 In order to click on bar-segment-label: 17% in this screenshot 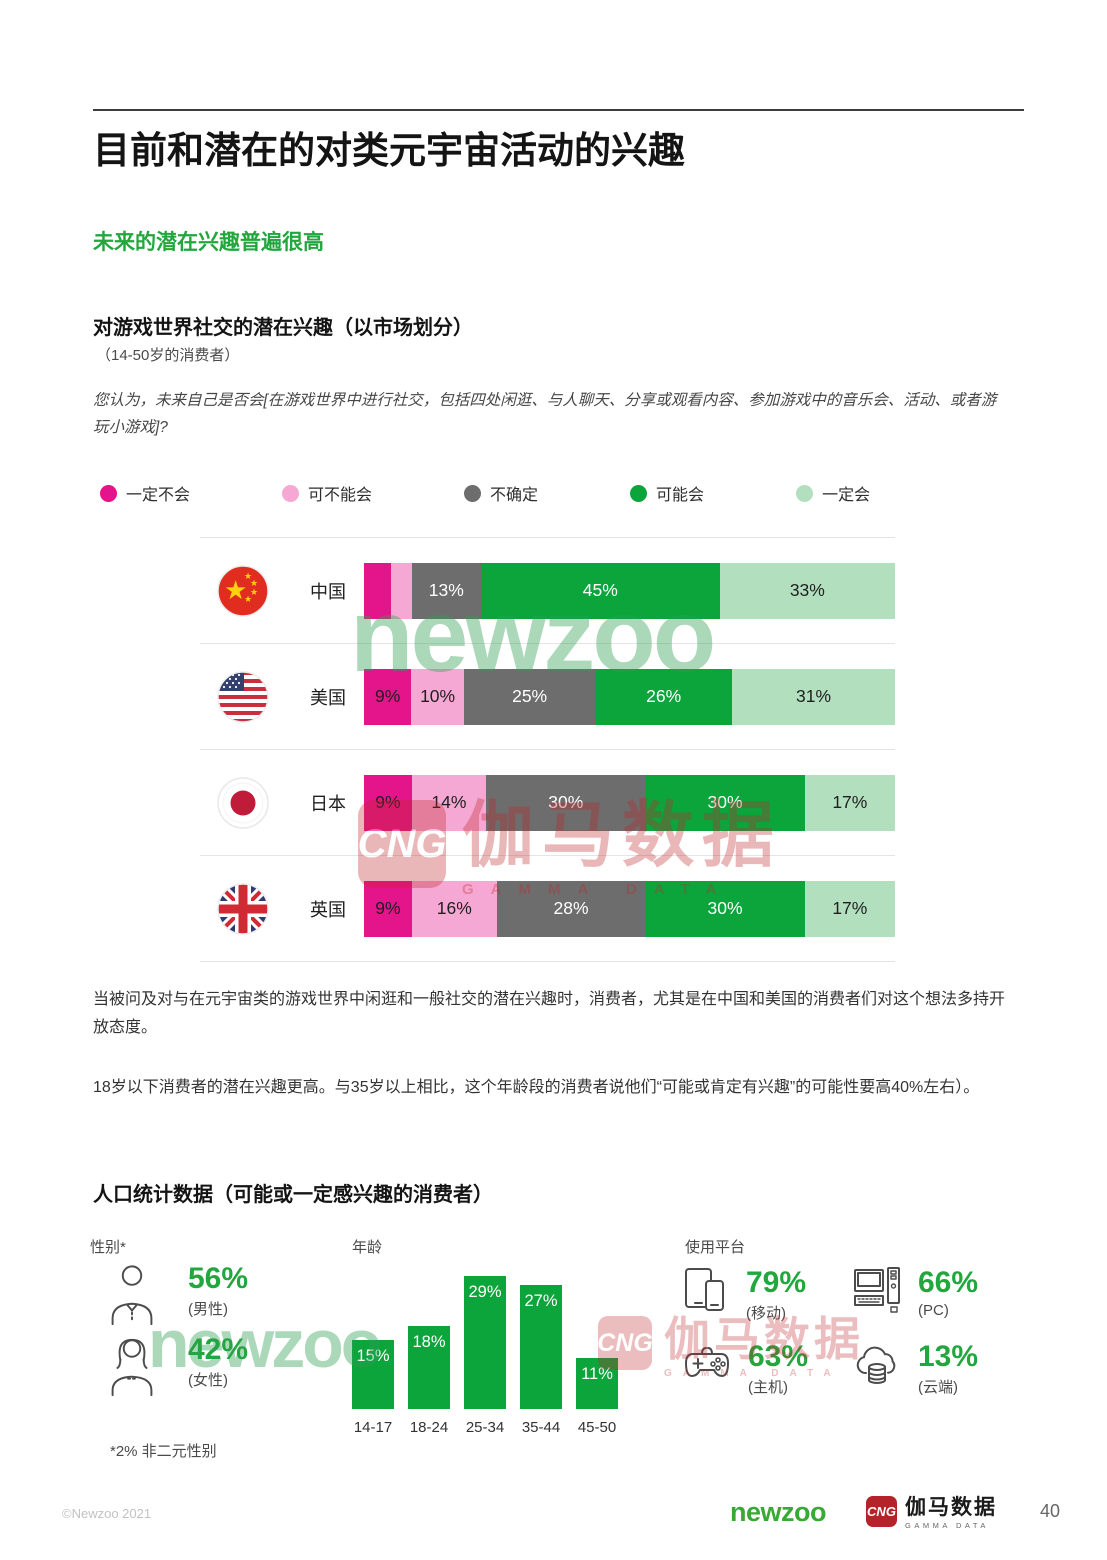, I will do `click(850, 908)`.